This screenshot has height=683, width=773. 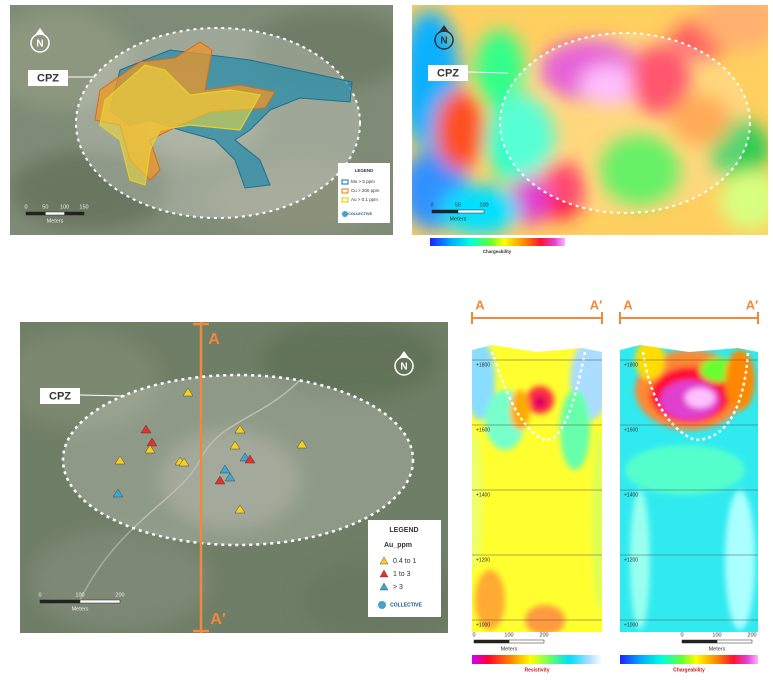 What do you see at coordinates (404, 354) in the screenshot?
I see `north-arrow` at bounding box center [404, 354].